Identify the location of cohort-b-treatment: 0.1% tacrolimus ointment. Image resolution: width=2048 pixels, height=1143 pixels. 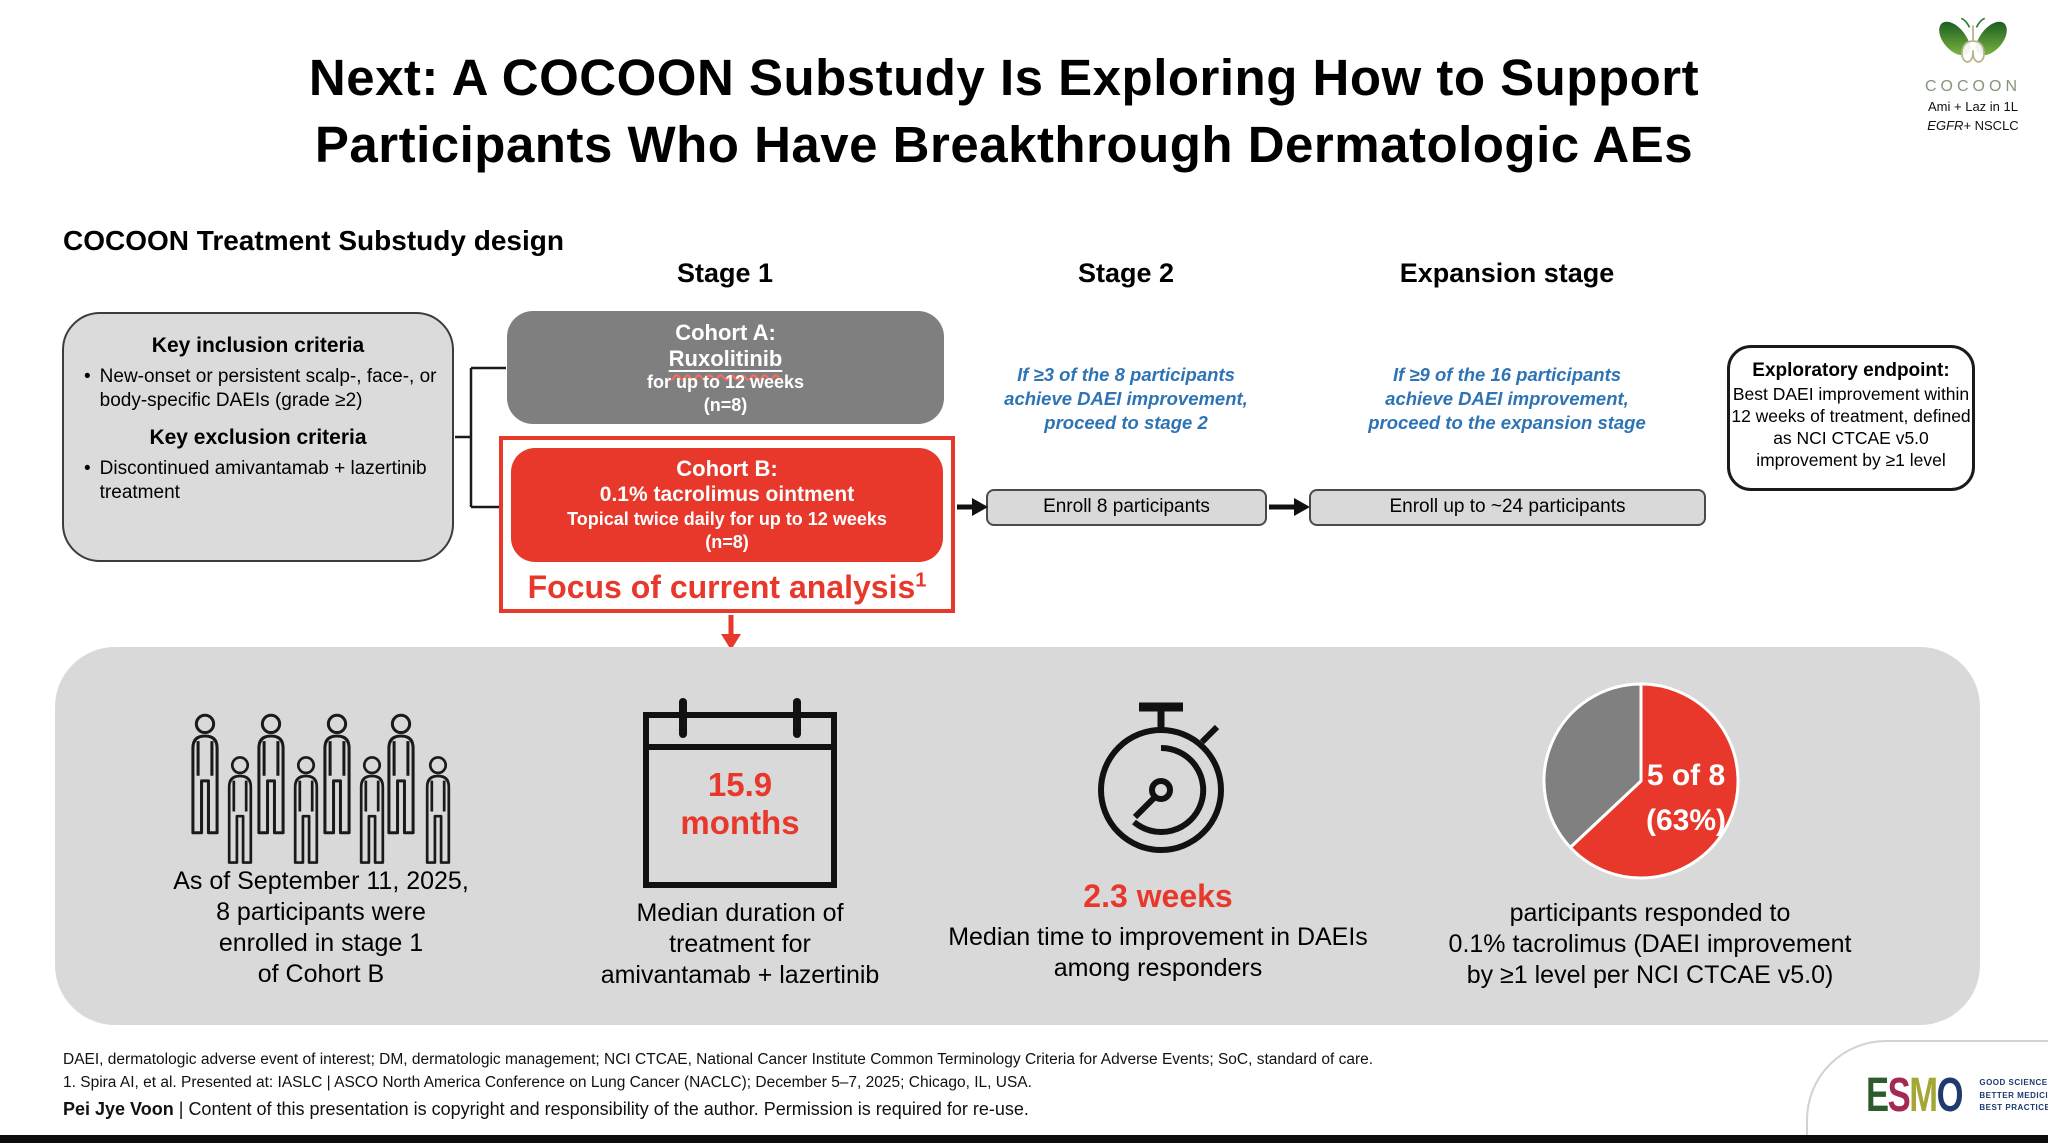
(727, 494).